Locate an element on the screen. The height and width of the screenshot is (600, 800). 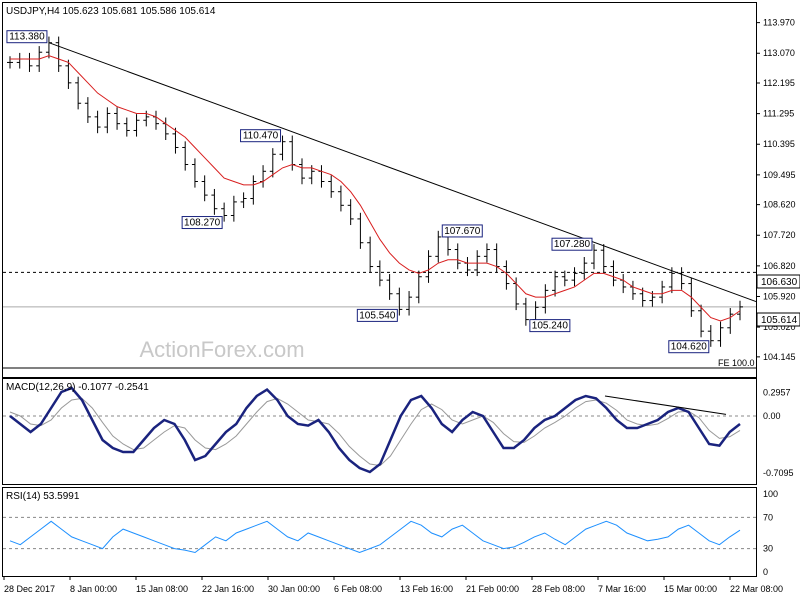
level-price-box is located at coordinates (778, 281).